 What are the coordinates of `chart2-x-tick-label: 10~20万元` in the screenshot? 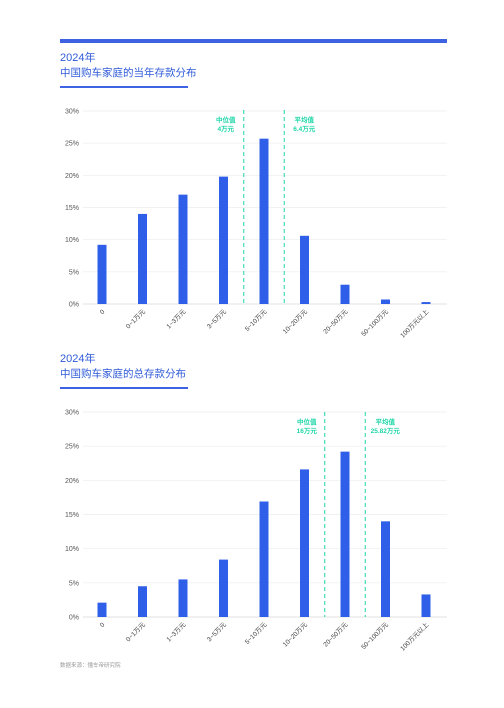 It's located at (295, 634).